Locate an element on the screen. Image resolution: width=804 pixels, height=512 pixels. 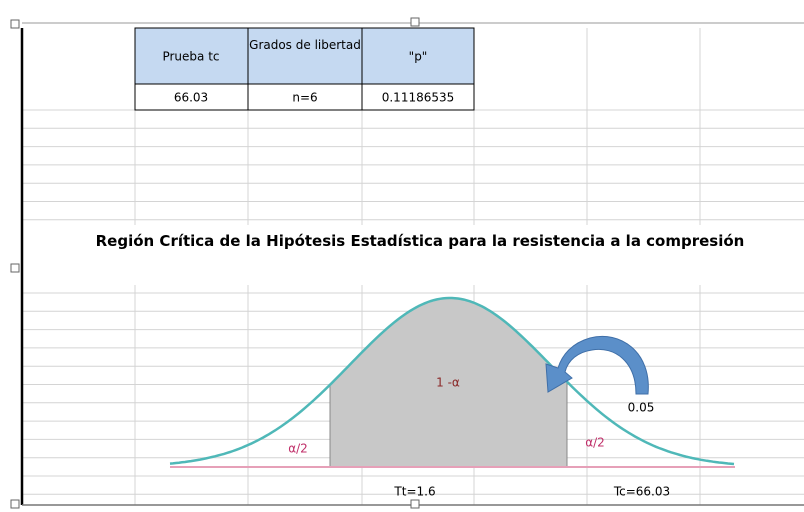
table-row-bg is located at coordinates (304, 97).